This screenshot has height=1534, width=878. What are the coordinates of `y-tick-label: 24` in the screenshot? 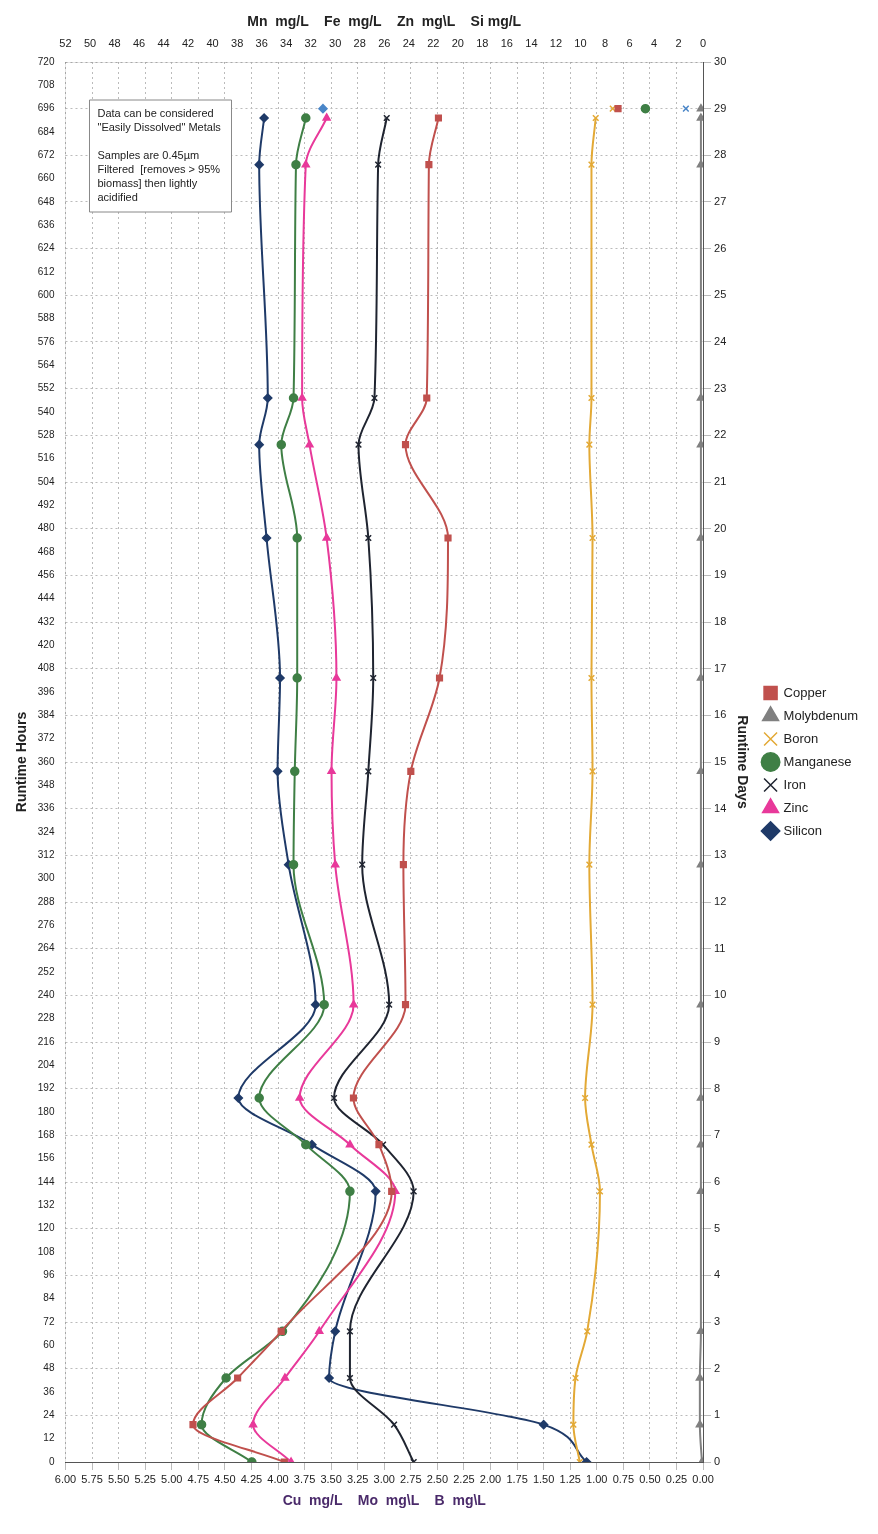 It's located at (720, 341).